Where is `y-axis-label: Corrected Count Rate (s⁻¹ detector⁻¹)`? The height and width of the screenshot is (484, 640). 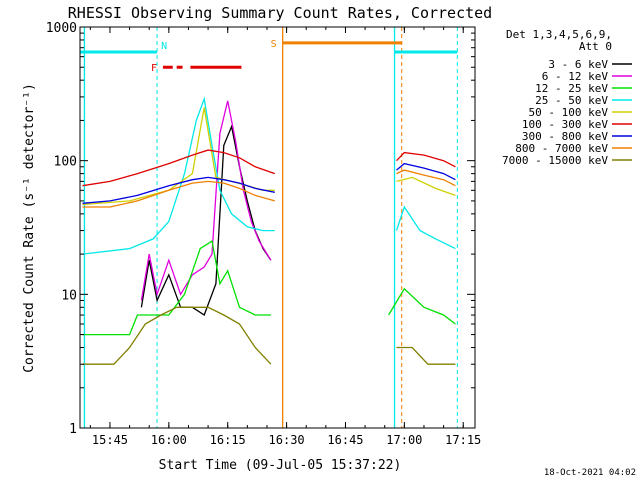 y-axis-label: Corrected Count Rate (s⁻¹ detector⁻¹) is located at coordinates (29, 228).